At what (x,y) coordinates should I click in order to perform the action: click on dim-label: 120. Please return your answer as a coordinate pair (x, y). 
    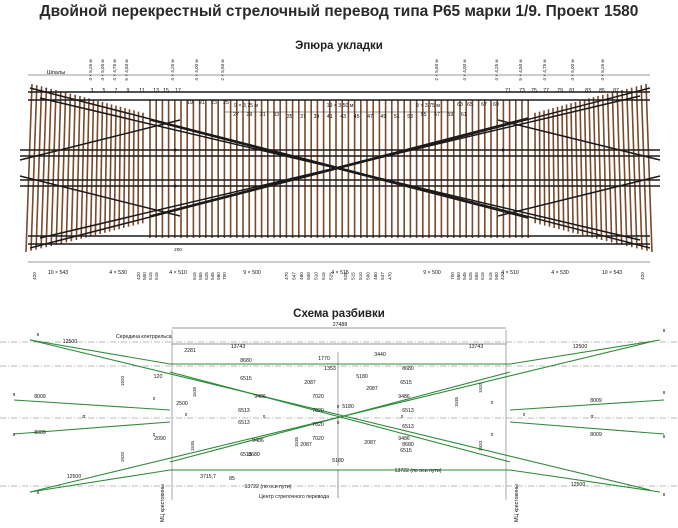
    Looking at the image, I should click on (158, 377).